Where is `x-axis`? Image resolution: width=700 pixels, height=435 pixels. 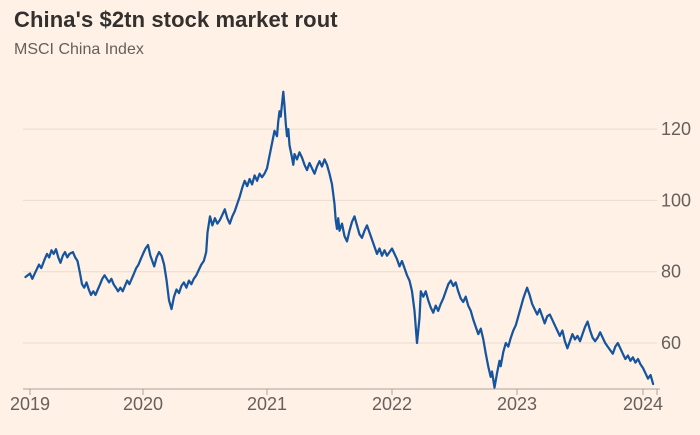
x-axis is located at coordinates (341, 391).